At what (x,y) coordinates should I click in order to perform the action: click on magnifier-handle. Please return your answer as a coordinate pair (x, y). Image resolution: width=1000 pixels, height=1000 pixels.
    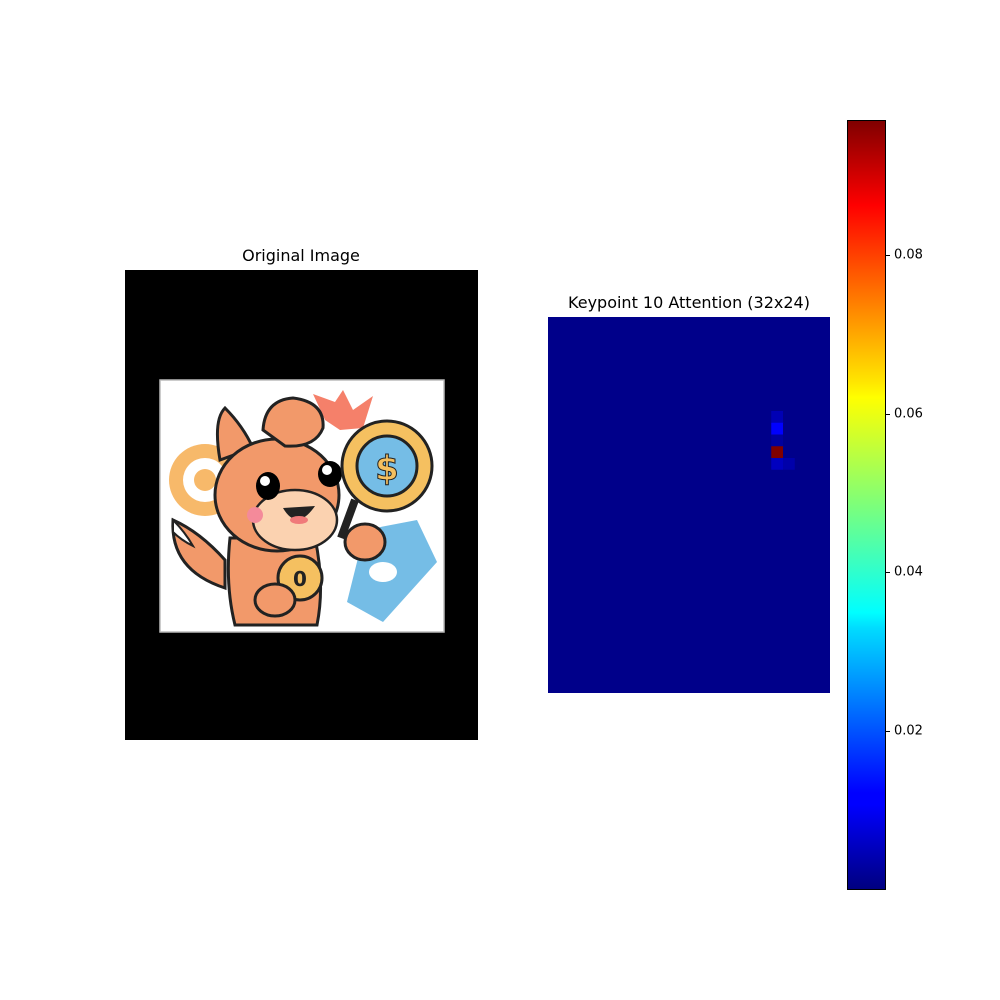
    Looking at the image, I should click on (348, 519).